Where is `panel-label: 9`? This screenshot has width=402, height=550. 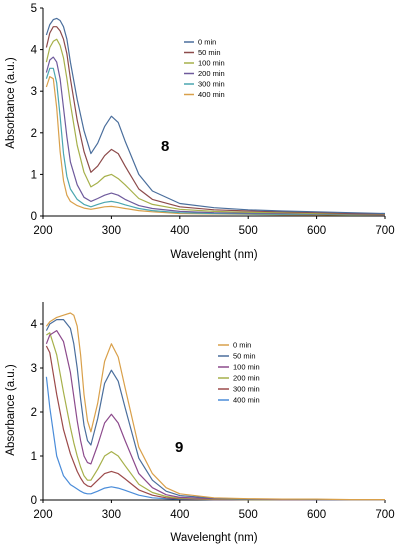
panel-label: 9 is located at coordinates (179, 447).